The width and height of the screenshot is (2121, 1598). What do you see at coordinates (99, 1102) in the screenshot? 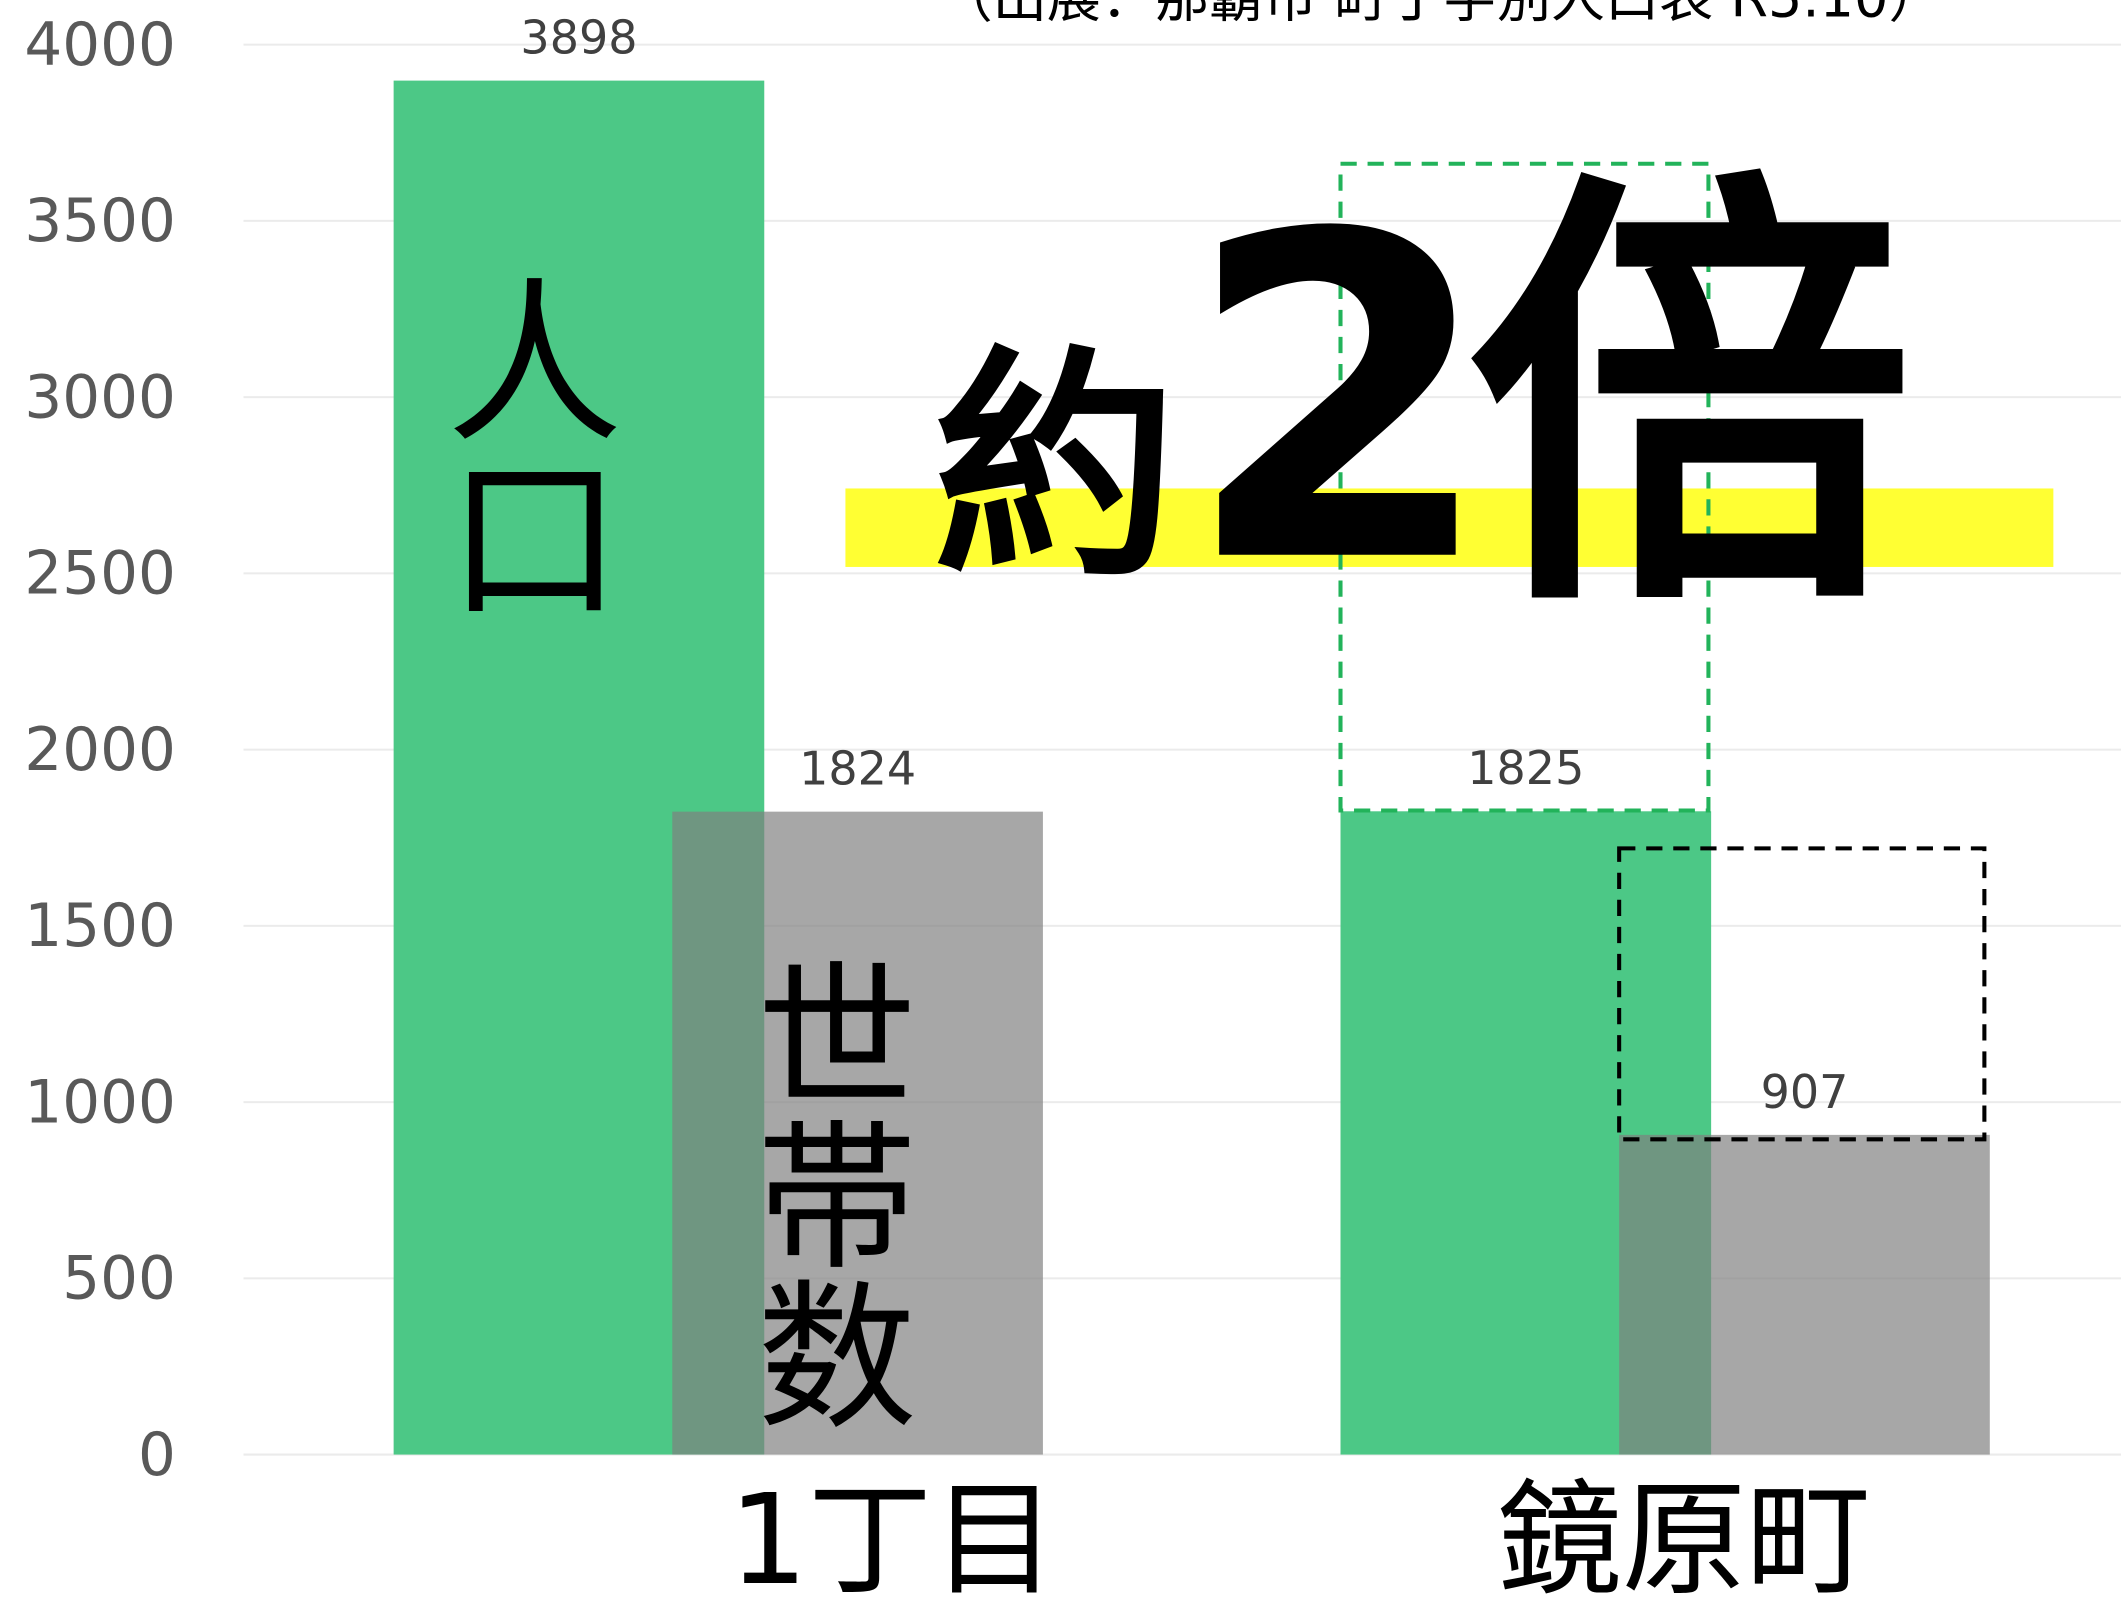
I see `y-tick-label: 1000` at bounding box center [99, 1102].